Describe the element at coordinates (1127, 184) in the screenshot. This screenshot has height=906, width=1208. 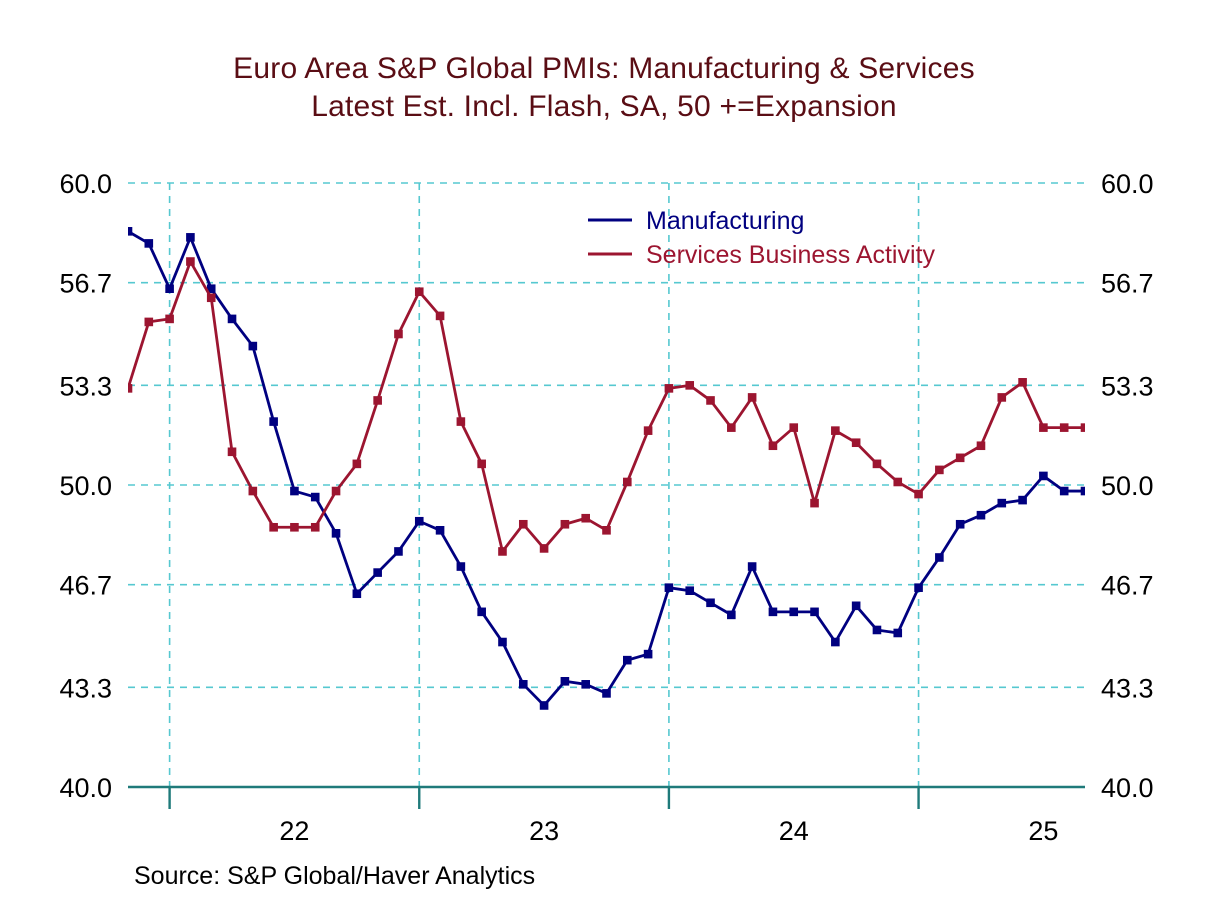
I see `y-axis-tick-label-right: 60.0` at that location.